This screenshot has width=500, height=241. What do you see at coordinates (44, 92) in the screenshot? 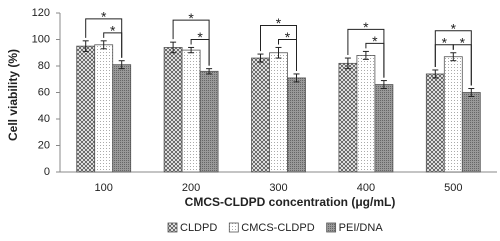
I see `y-tick-label: 60` at bounding box center [44, 92].